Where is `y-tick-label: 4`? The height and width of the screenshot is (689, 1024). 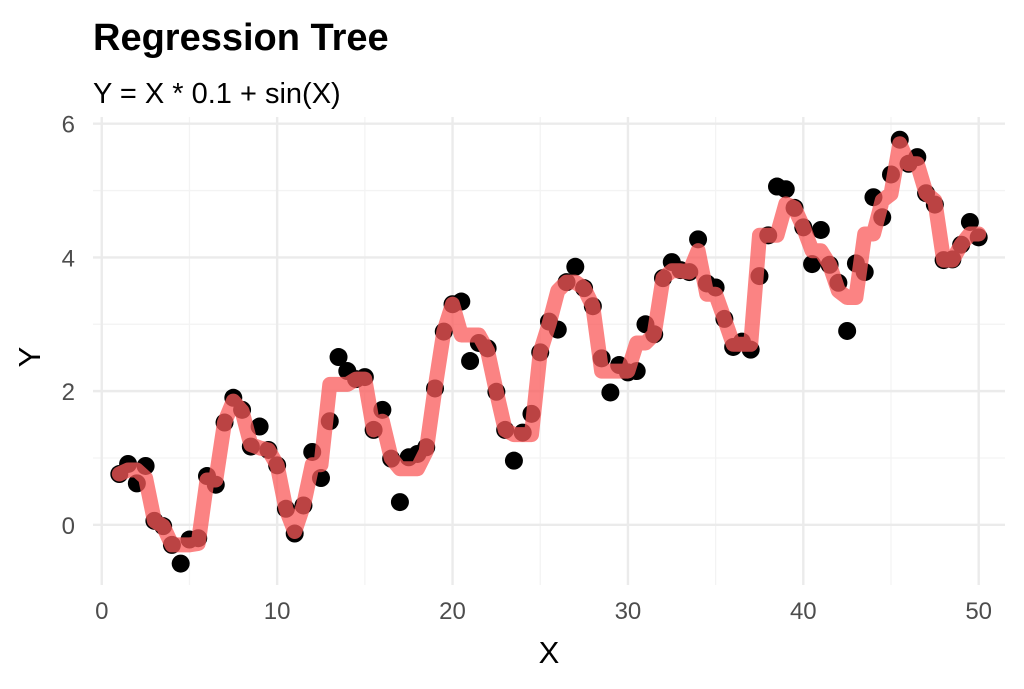
y-tick-label: 4 is located at coordinates (68, 258).